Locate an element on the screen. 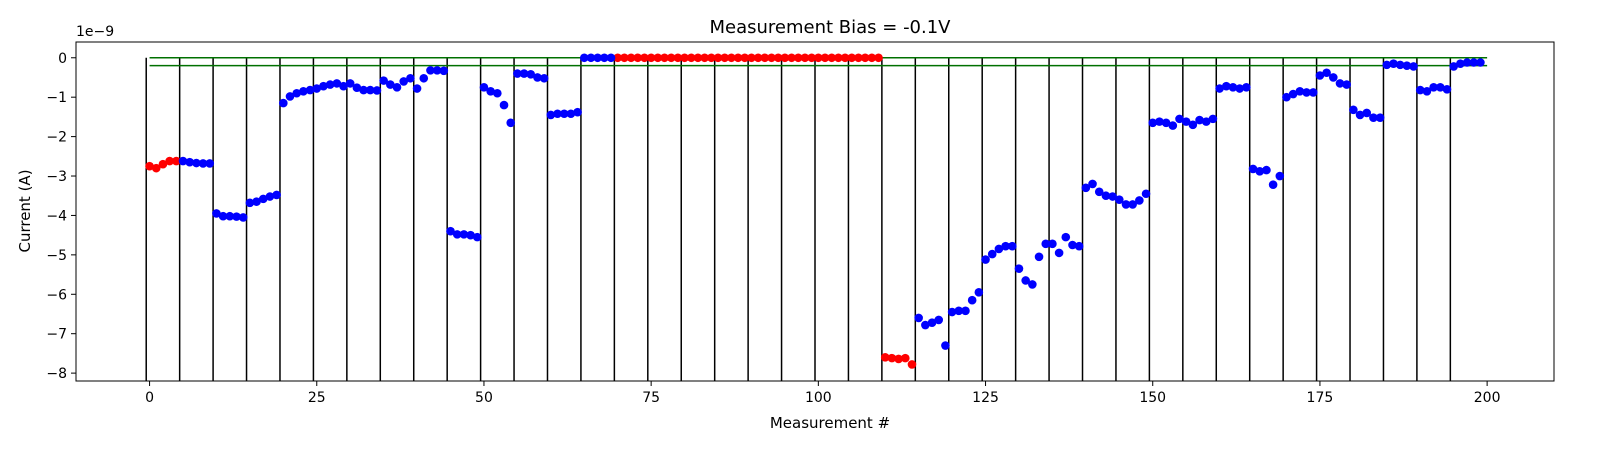 This screenshot has width=1600, height=450. y-tick-label: 0 is located at coordinates (62, 59).